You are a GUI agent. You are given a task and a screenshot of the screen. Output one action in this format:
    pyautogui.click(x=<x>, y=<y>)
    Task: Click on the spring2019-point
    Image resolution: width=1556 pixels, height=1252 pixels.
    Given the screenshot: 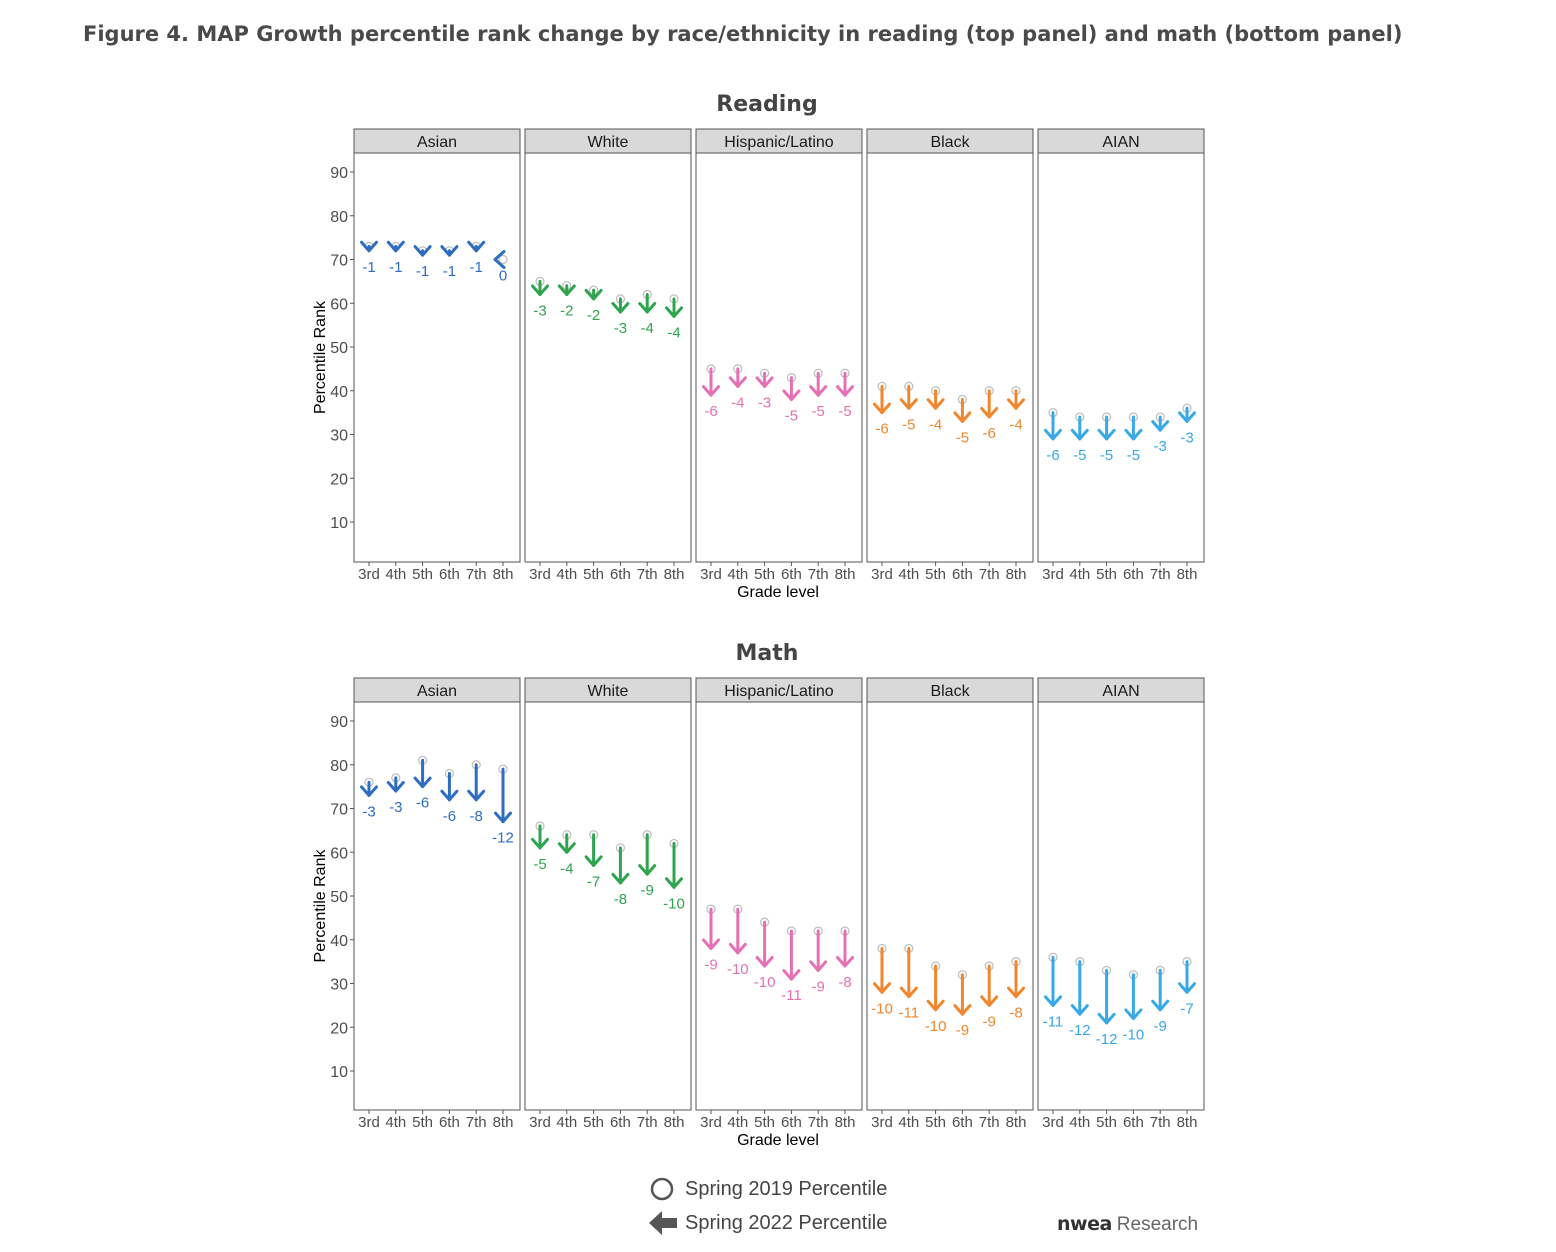 What is the action you would take?
    pyautogui.click(x=503, y=259)
    